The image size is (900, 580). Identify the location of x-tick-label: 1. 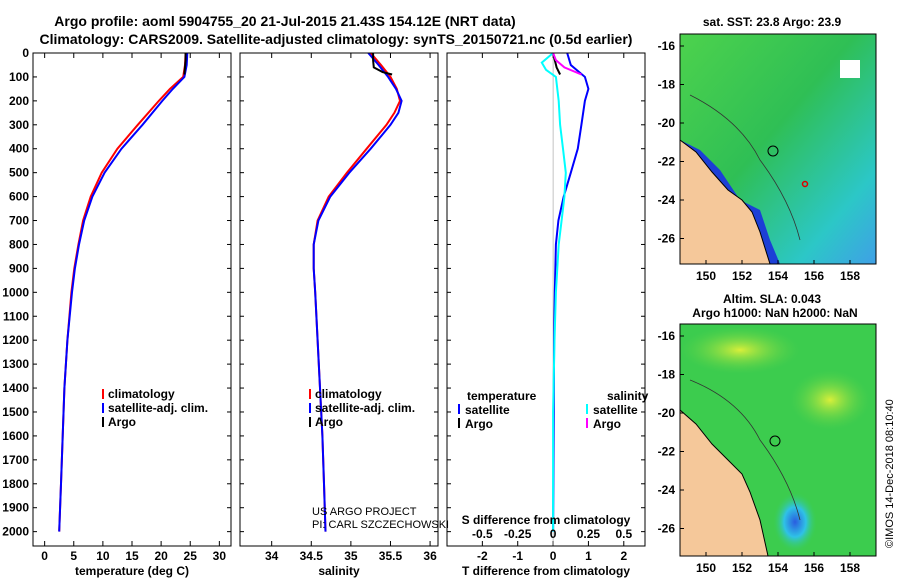
(588, 556).